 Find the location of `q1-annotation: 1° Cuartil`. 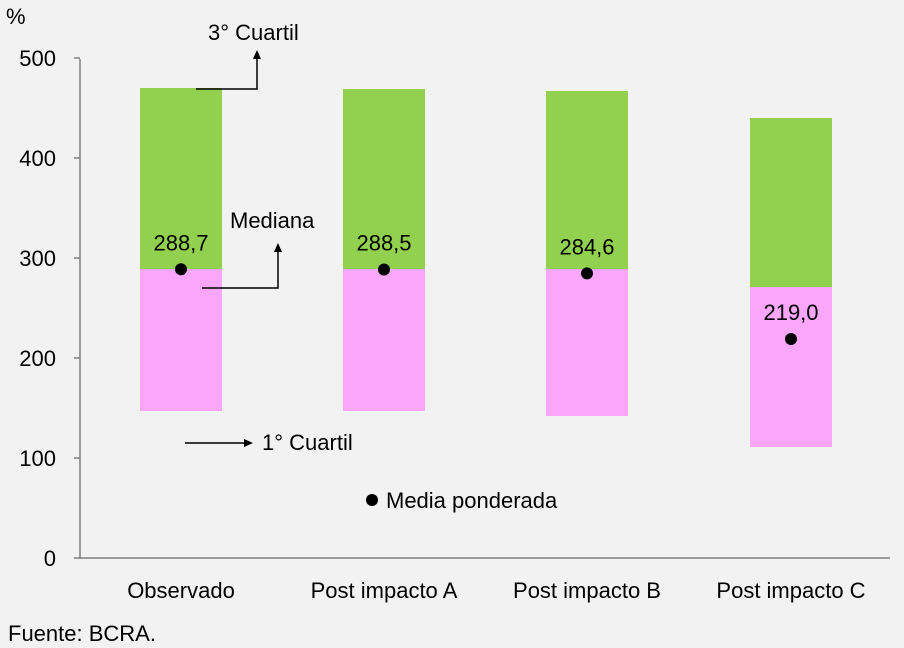

q1-annotation: 1° Cuartil is located at coordinates (269, 442).